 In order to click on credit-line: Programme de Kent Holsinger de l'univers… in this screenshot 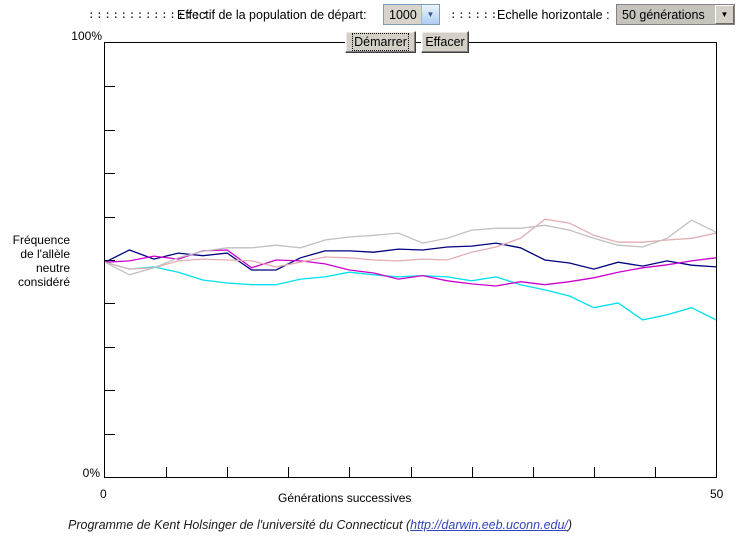, I will do `click(320, 525)`.